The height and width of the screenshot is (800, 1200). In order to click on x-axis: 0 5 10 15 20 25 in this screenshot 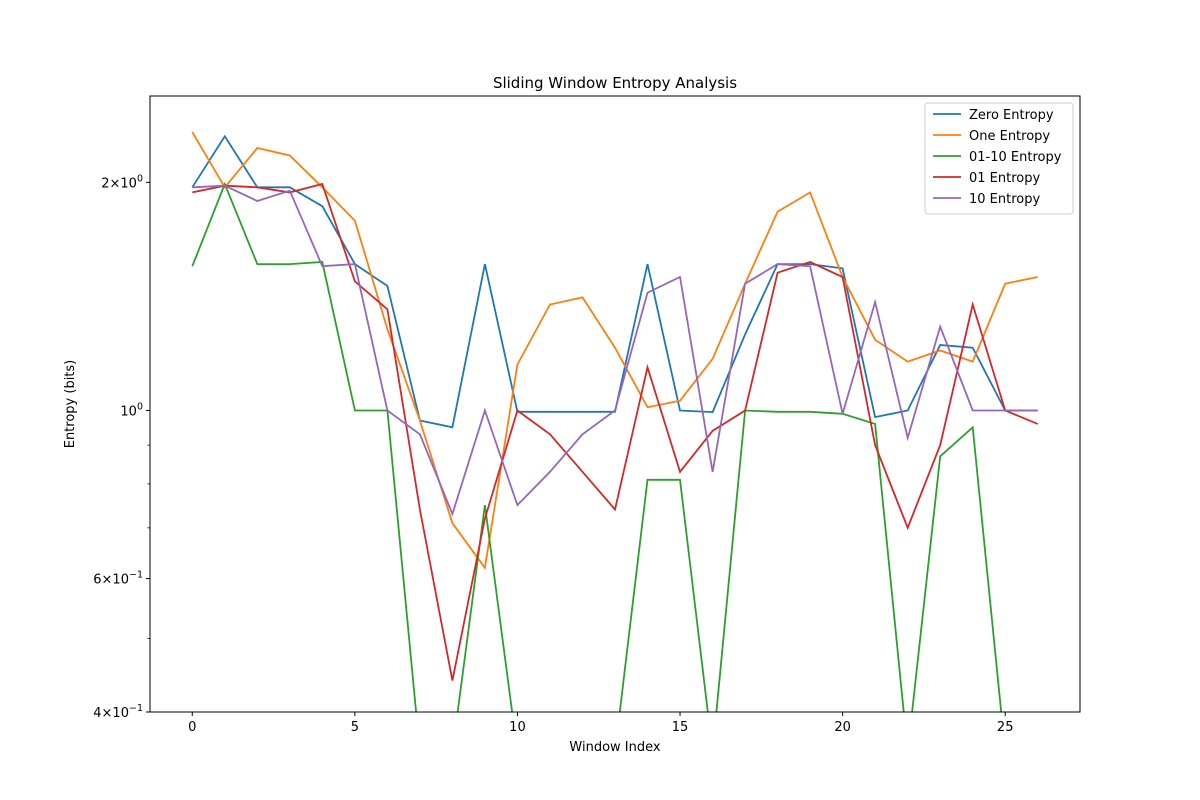, I will do `click(600, 723)`.